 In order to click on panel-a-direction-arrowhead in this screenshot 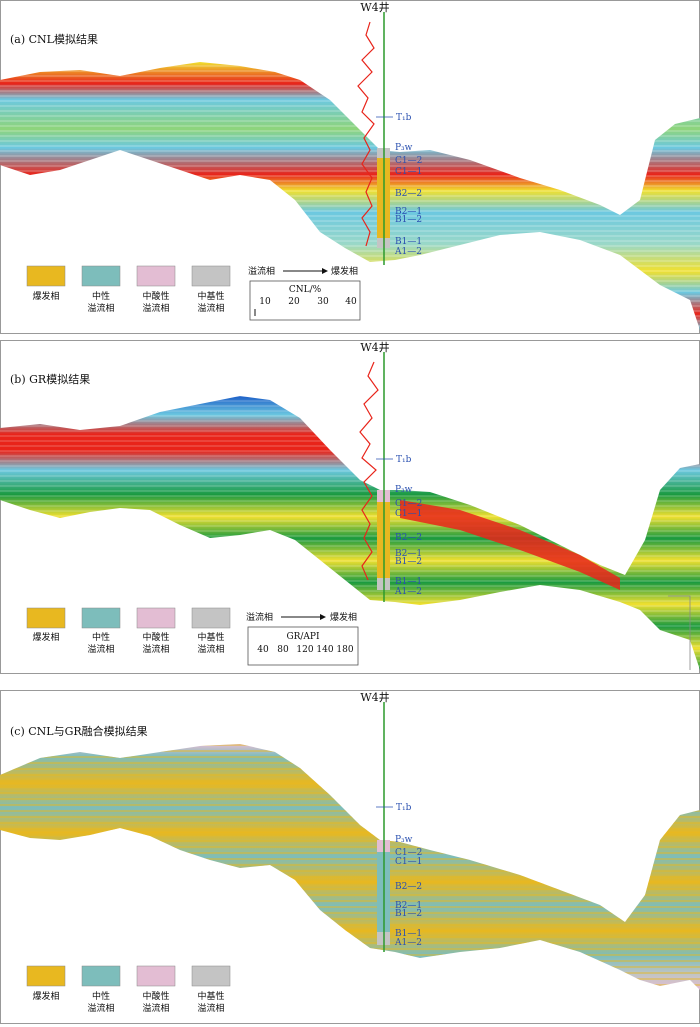, I will do `click(325, 271)`.